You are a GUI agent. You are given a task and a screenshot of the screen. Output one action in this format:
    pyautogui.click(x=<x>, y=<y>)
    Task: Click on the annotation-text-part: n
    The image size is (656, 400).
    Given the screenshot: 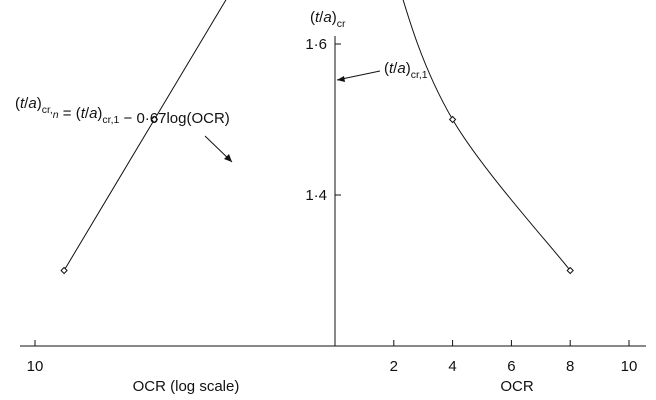 What is the action you would take?
    pyautogui.click(x=56, y=115)
    